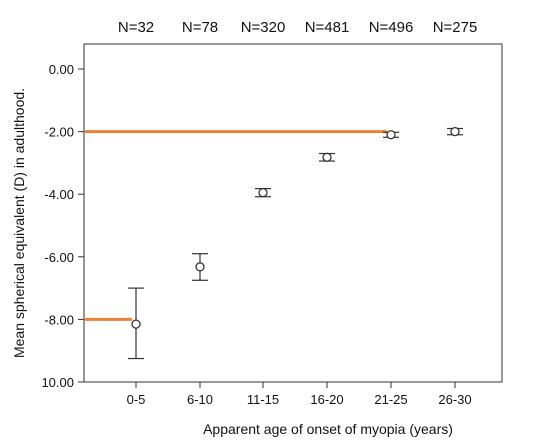  I want to click on sample-size-label: N=78, so click(200, 27).